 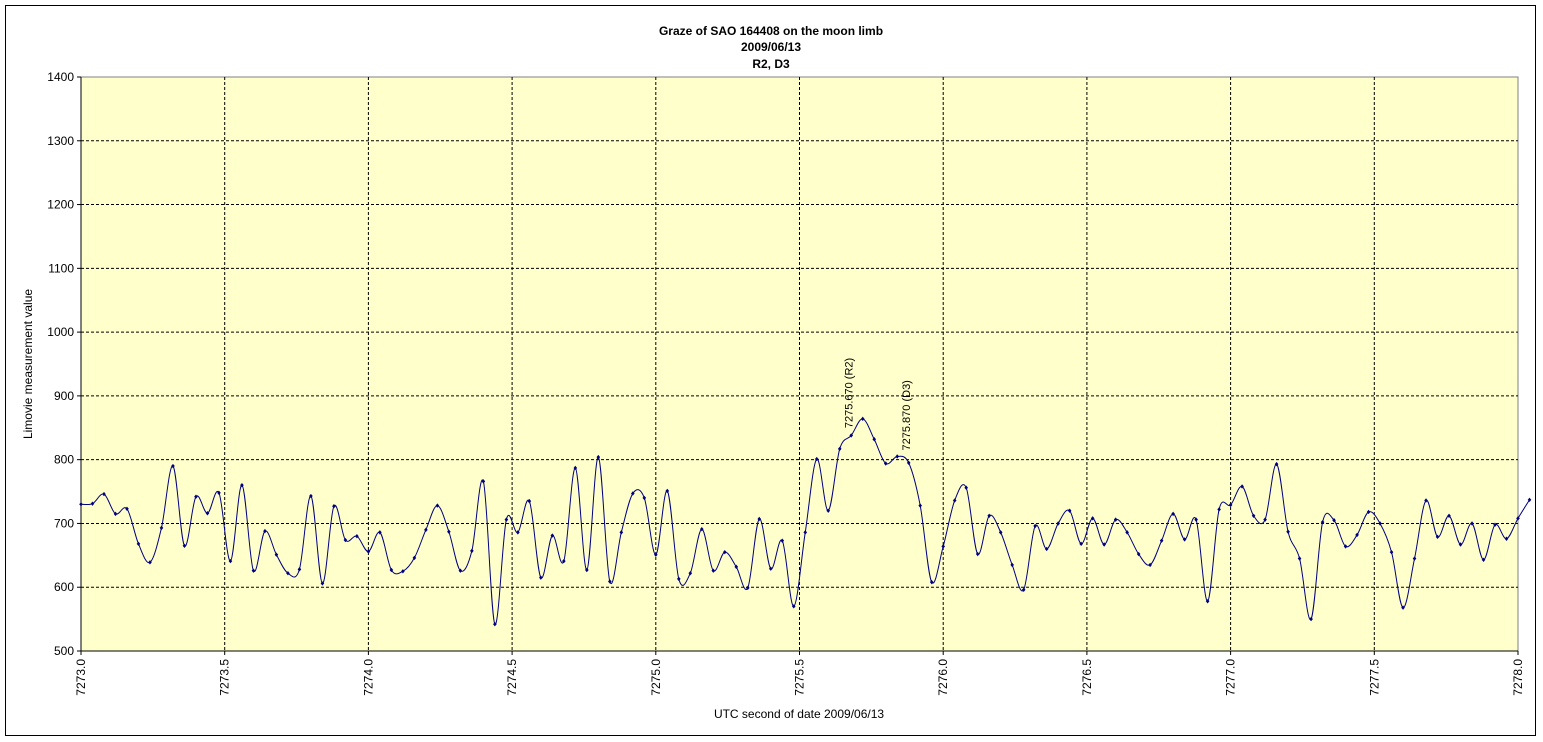 What do you see at coordinates (61, 268) in the screenshot?
I see `y-tick-label: 1100` at bounding box center [61, 268].